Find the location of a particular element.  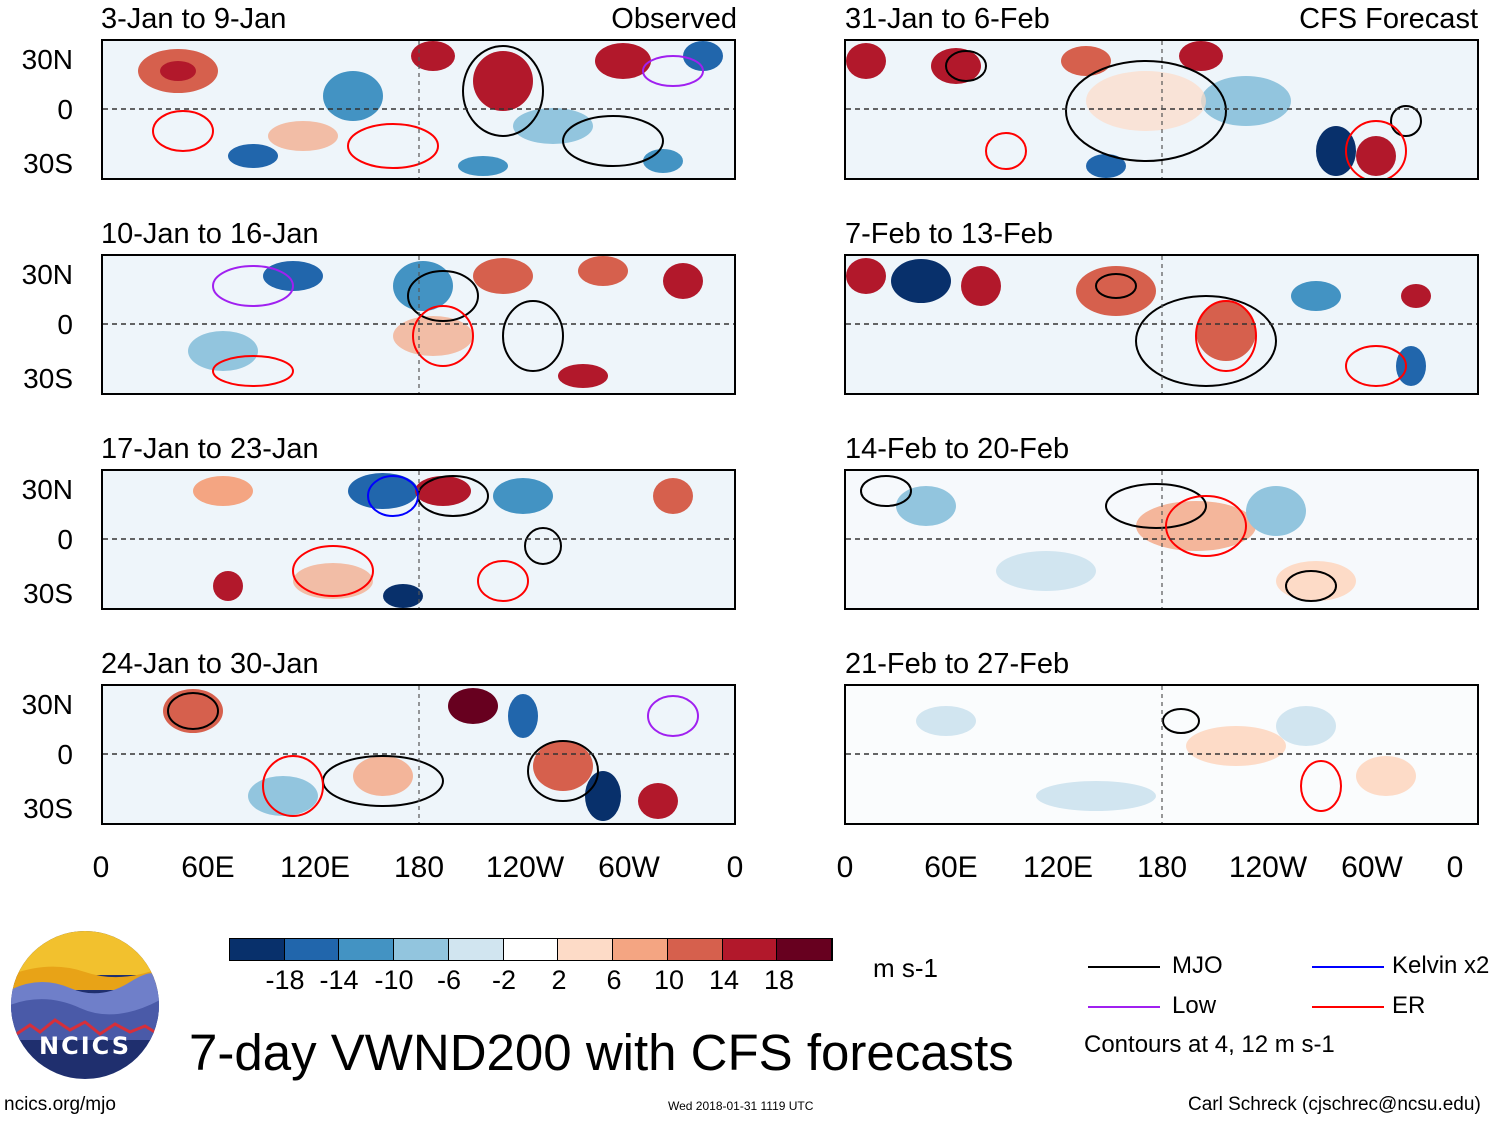

colorbar-tick-label: 6 is located at coordinates (614, 980).